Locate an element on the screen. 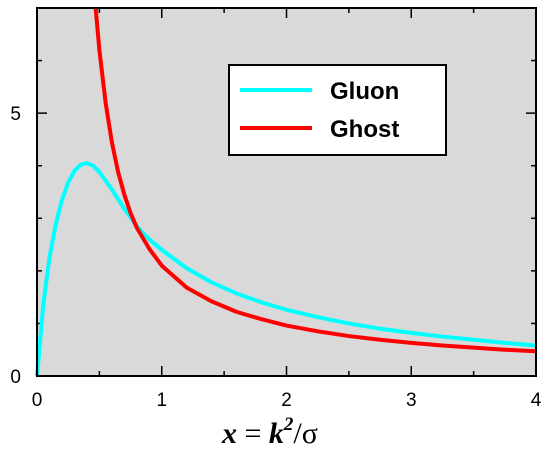 This screenshot has height=453, width=544. y-tick-label: 5 is located at coordinates (15, 114).